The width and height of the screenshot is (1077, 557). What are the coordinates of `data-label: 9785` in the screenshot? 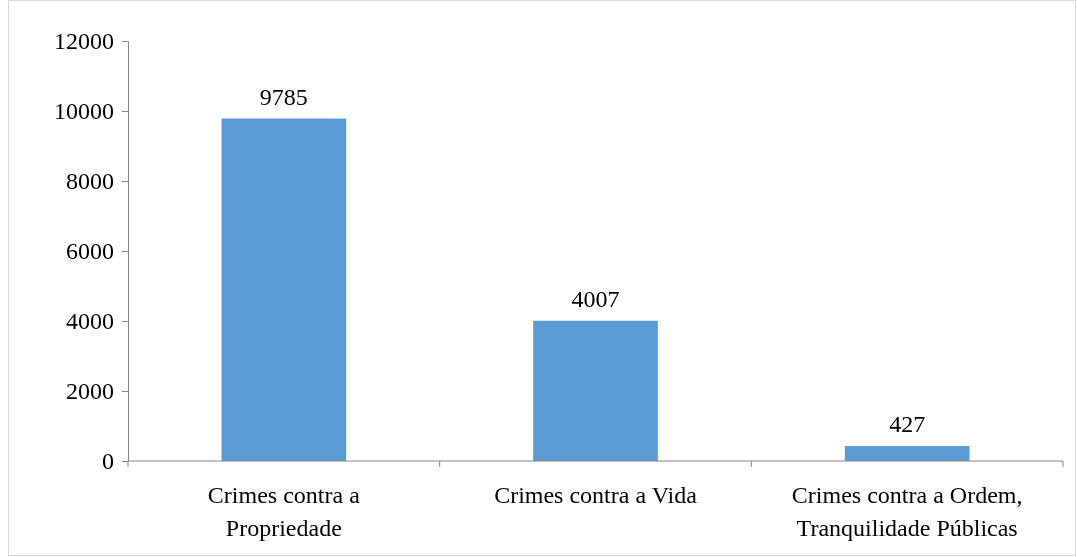 It's located at (283, 96).